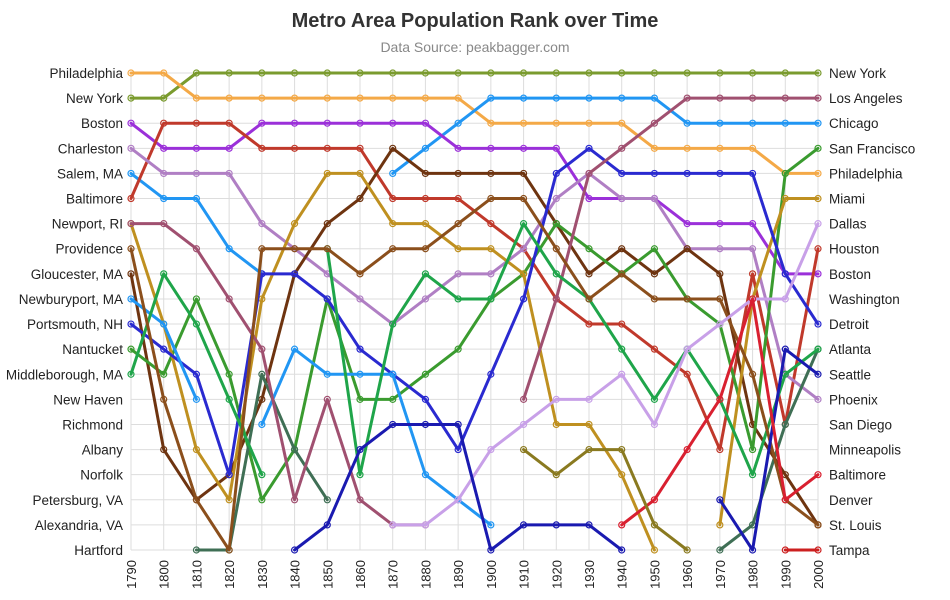 The image size is (950, 600). I want to click on left-rank-label: Newburyport, MA, so click(71, 299).